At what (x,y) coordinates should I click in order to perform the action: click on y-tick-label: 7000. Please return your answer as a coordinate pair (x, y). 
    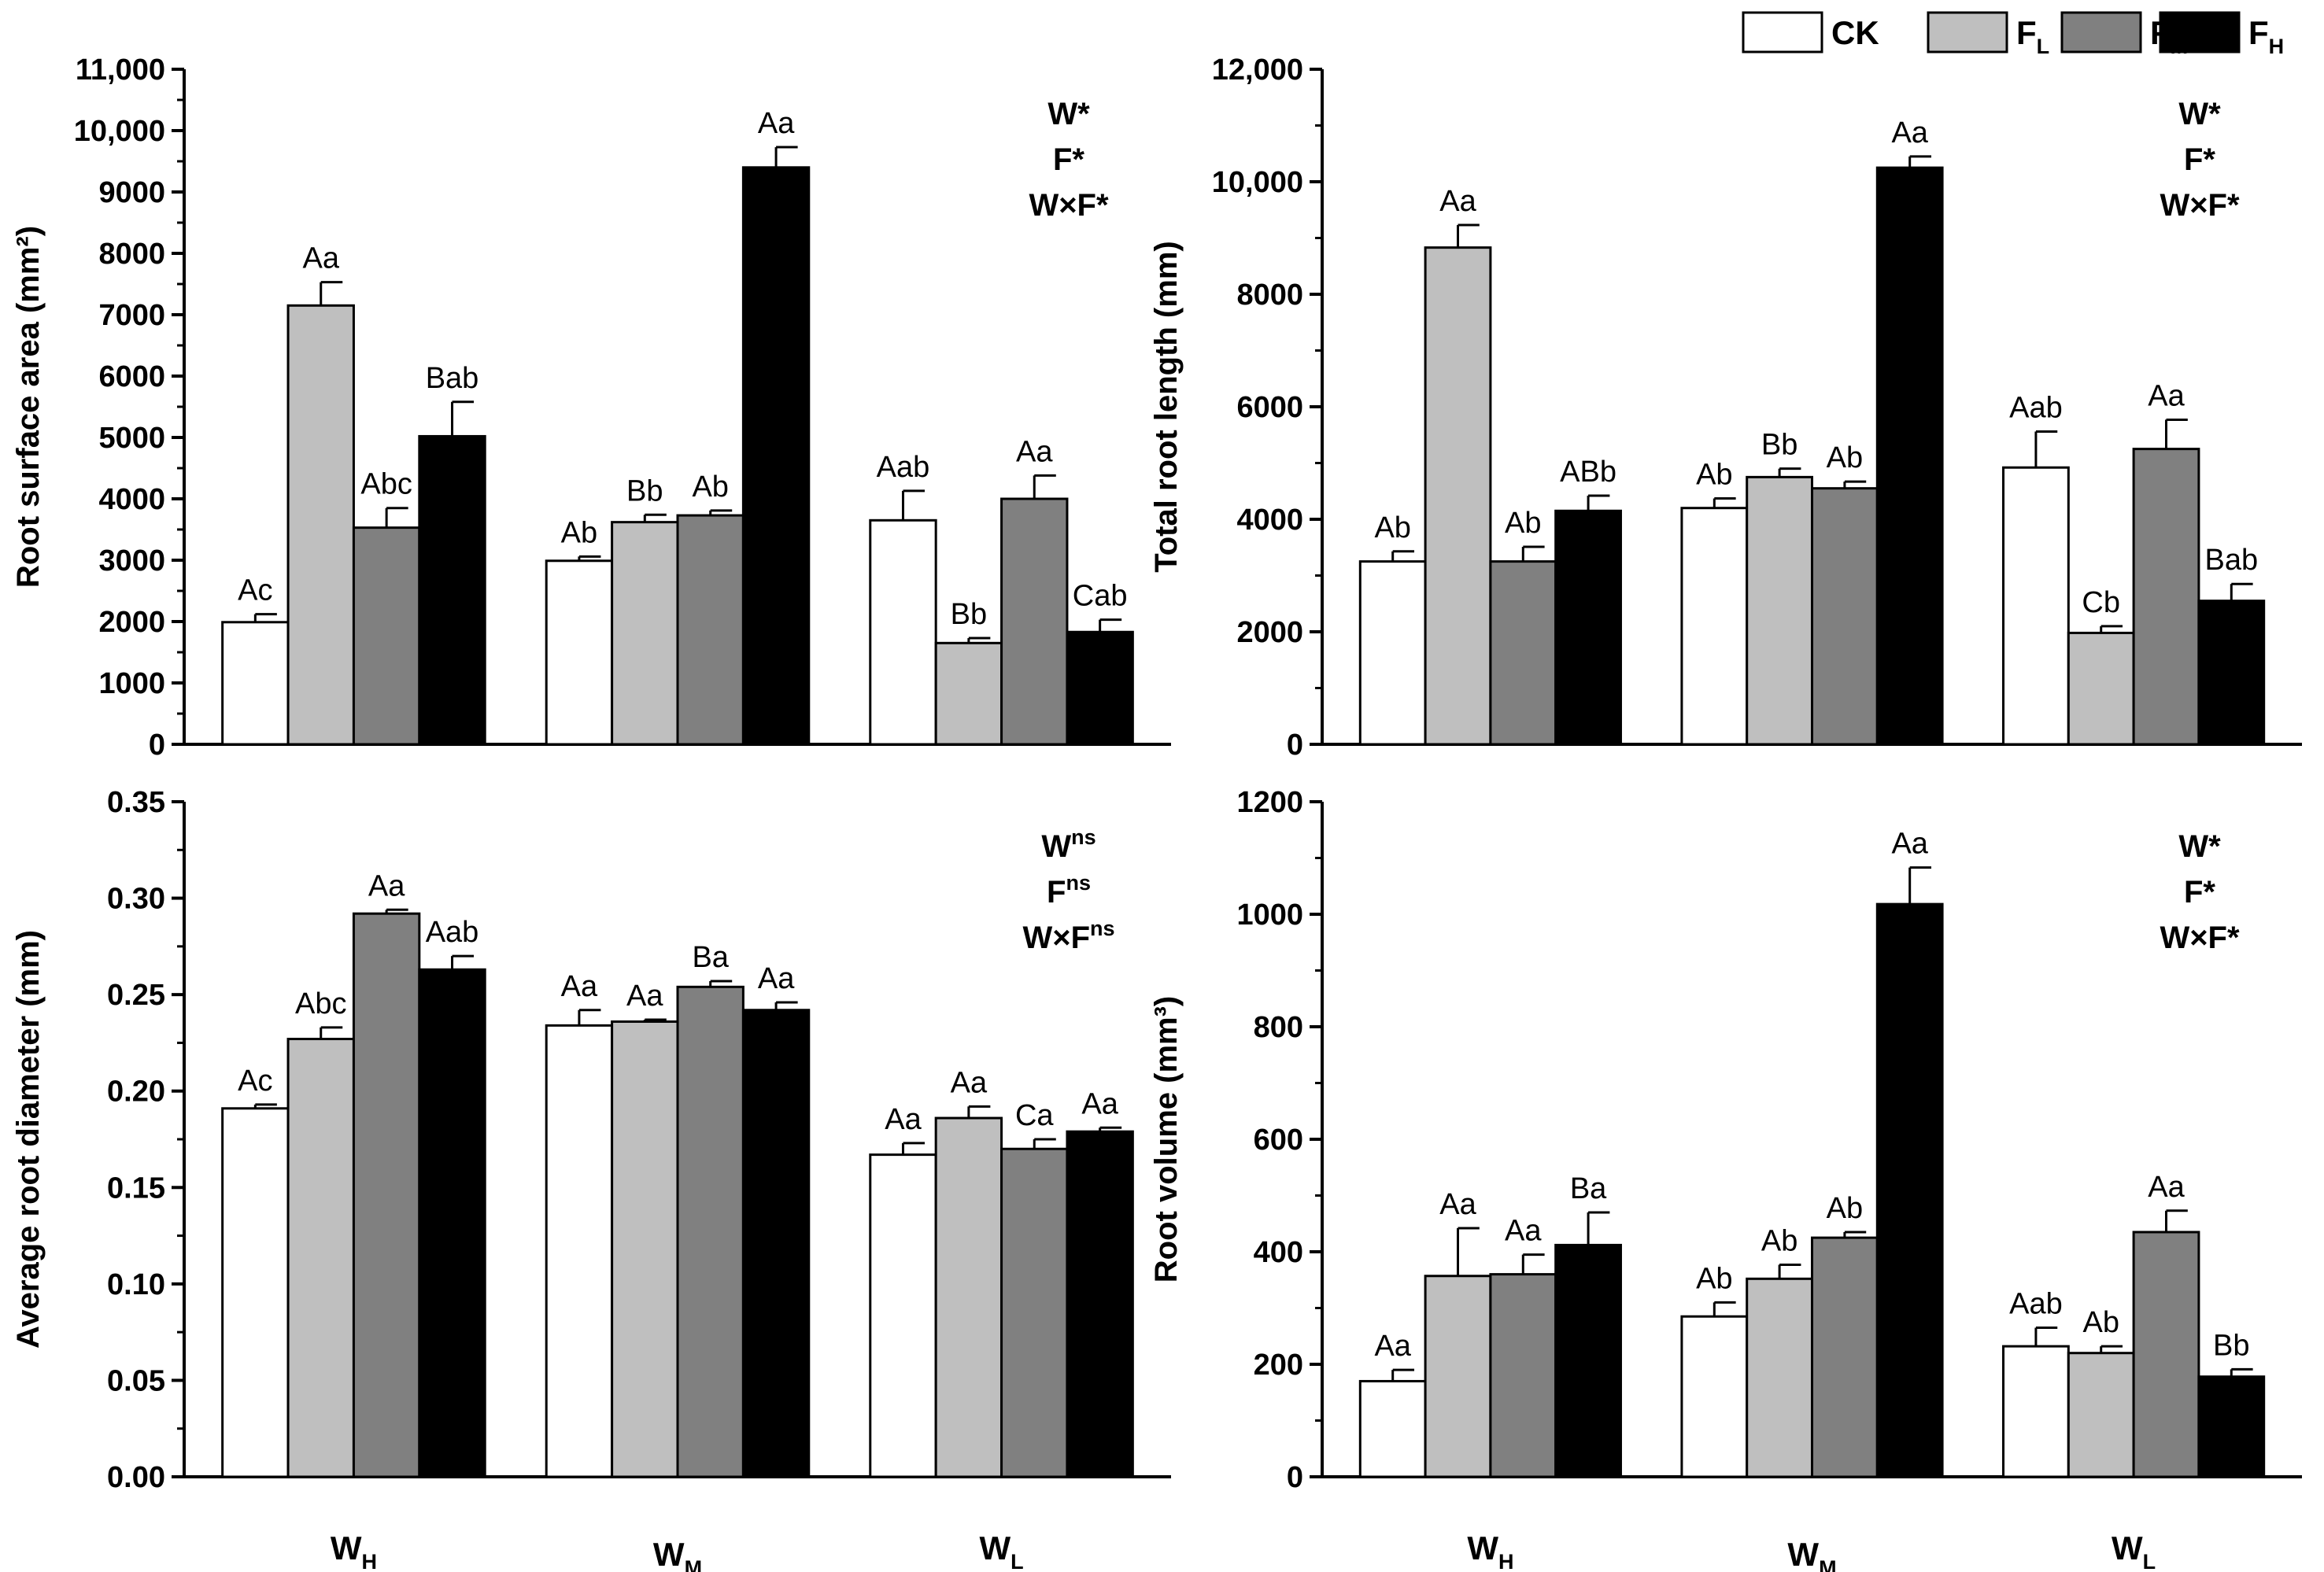
    Looking at the image, I should click on (131, 316).